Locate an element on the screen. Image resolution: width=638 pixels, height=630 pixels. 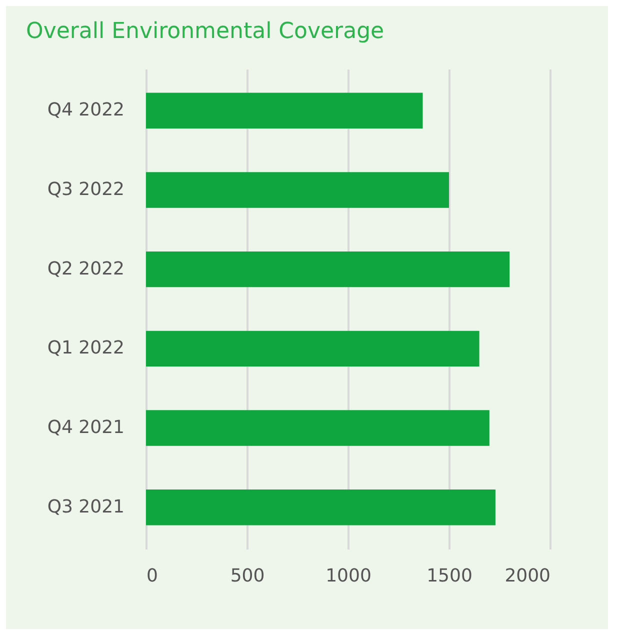
y-tick-label: Q1 2022 is located at coordinates (85, 348).